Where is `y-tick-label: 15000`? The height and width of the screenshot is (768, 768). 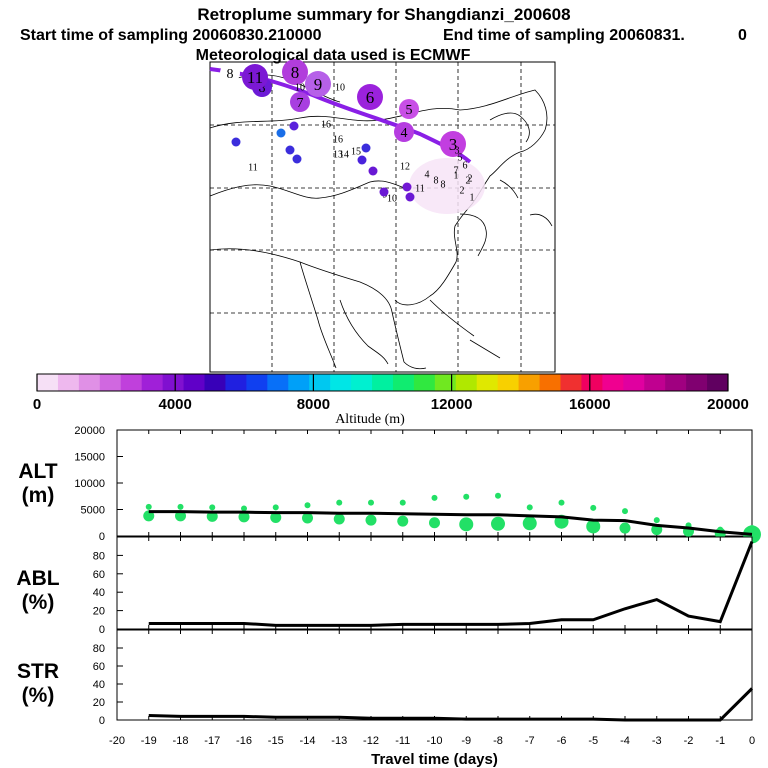
y-tick-label: 15000 is located at coordinates (89, 458).